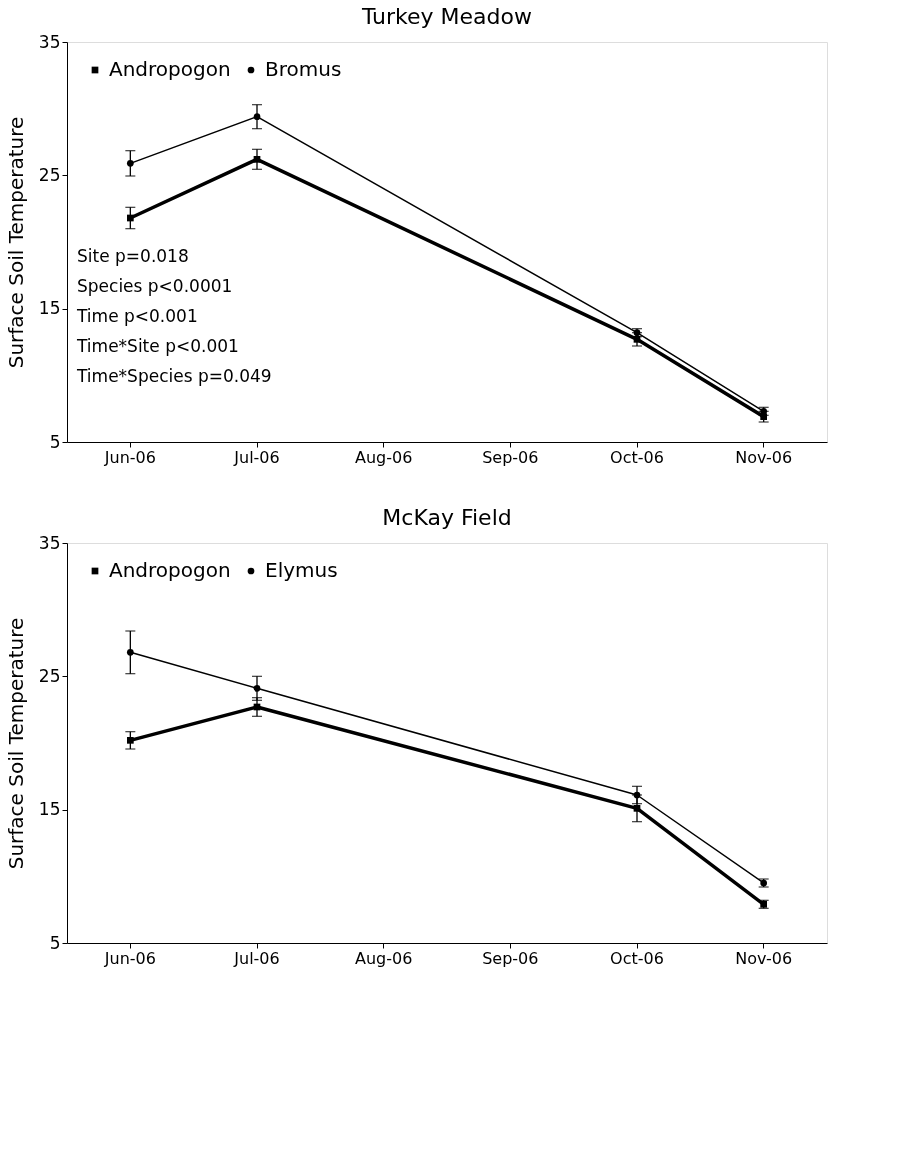 This screenshot has width=909, height=1149. I want to click on annotation: Site p=0.018, so click(133, 256).